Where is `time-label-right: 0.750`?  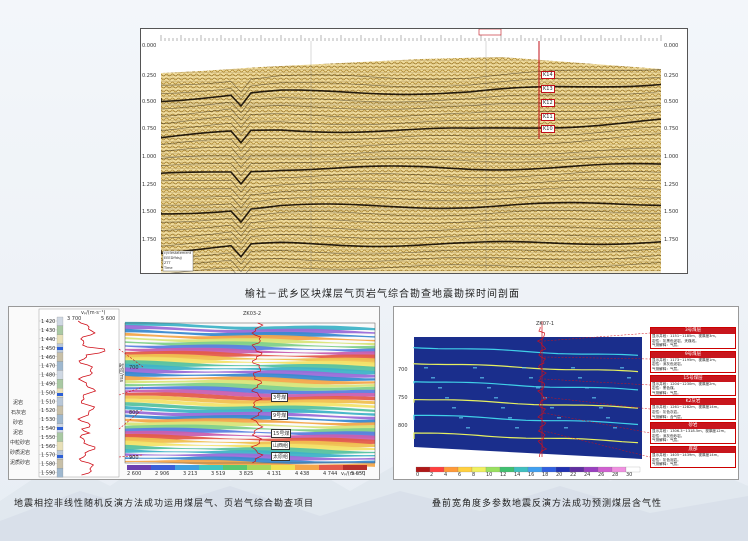 time-label-right: 0.750 is located at coordinates (671, 129).